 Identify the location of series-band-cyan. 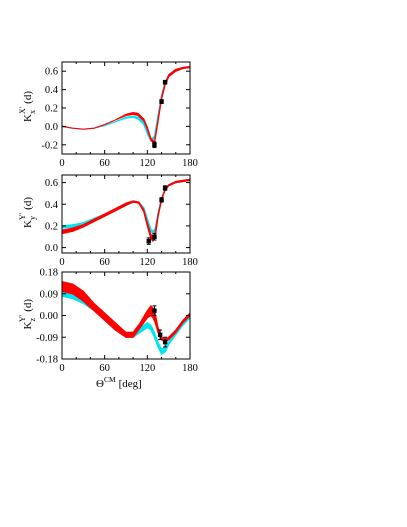
(126, 104).